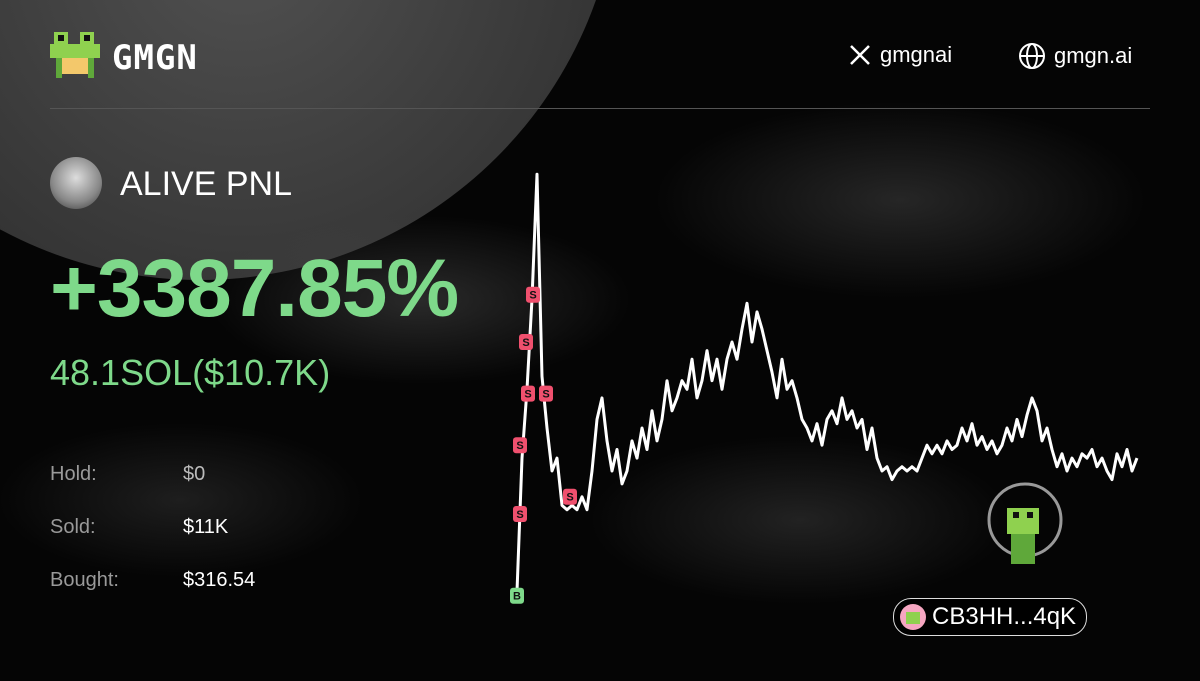 This screenshot has height=681, width=1200. I want to click on pnl-percent: +3387.85%, so click(254, 288).